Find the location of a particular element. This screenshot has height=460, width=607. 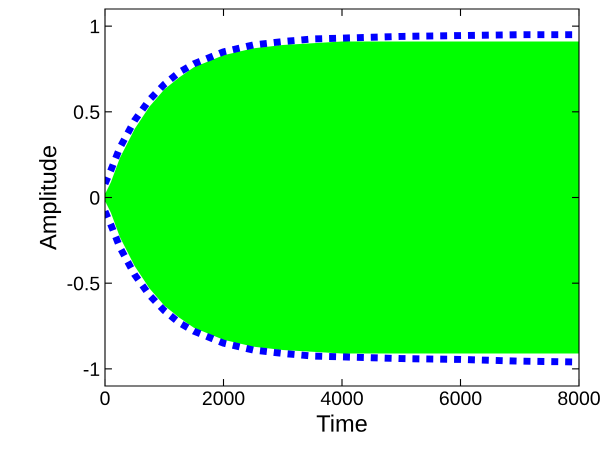

y-tick-label: -0.5 is located at coordinates (84, 283).